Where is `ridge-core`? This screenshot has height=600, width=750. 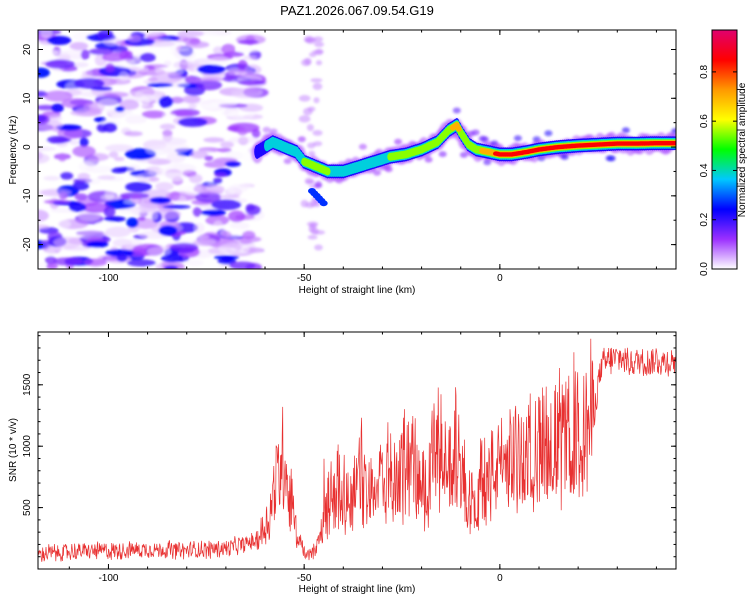 ridge-core is located at coordinates (465, 162).